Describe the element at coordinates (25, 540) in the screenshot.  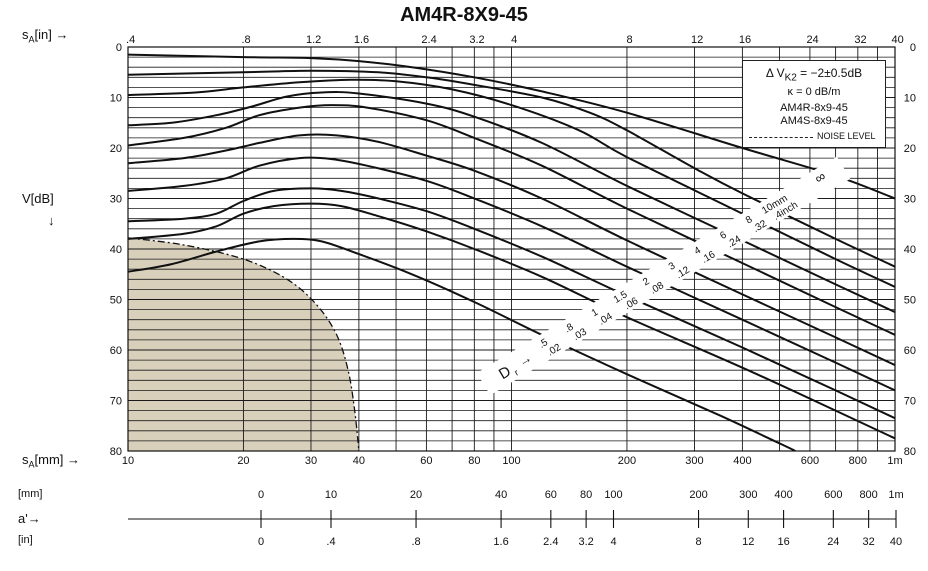
I see `a-axis-in-label: [in]` at that location.